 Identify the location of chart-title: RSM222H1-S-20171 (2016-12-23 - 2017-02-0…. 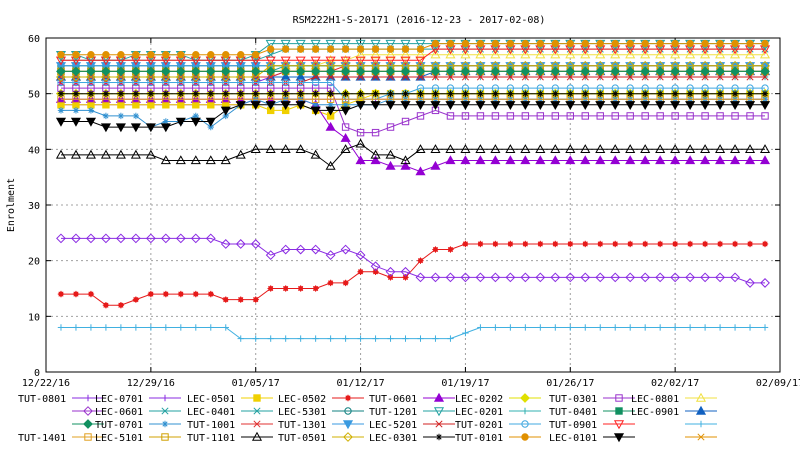
(419, 20).